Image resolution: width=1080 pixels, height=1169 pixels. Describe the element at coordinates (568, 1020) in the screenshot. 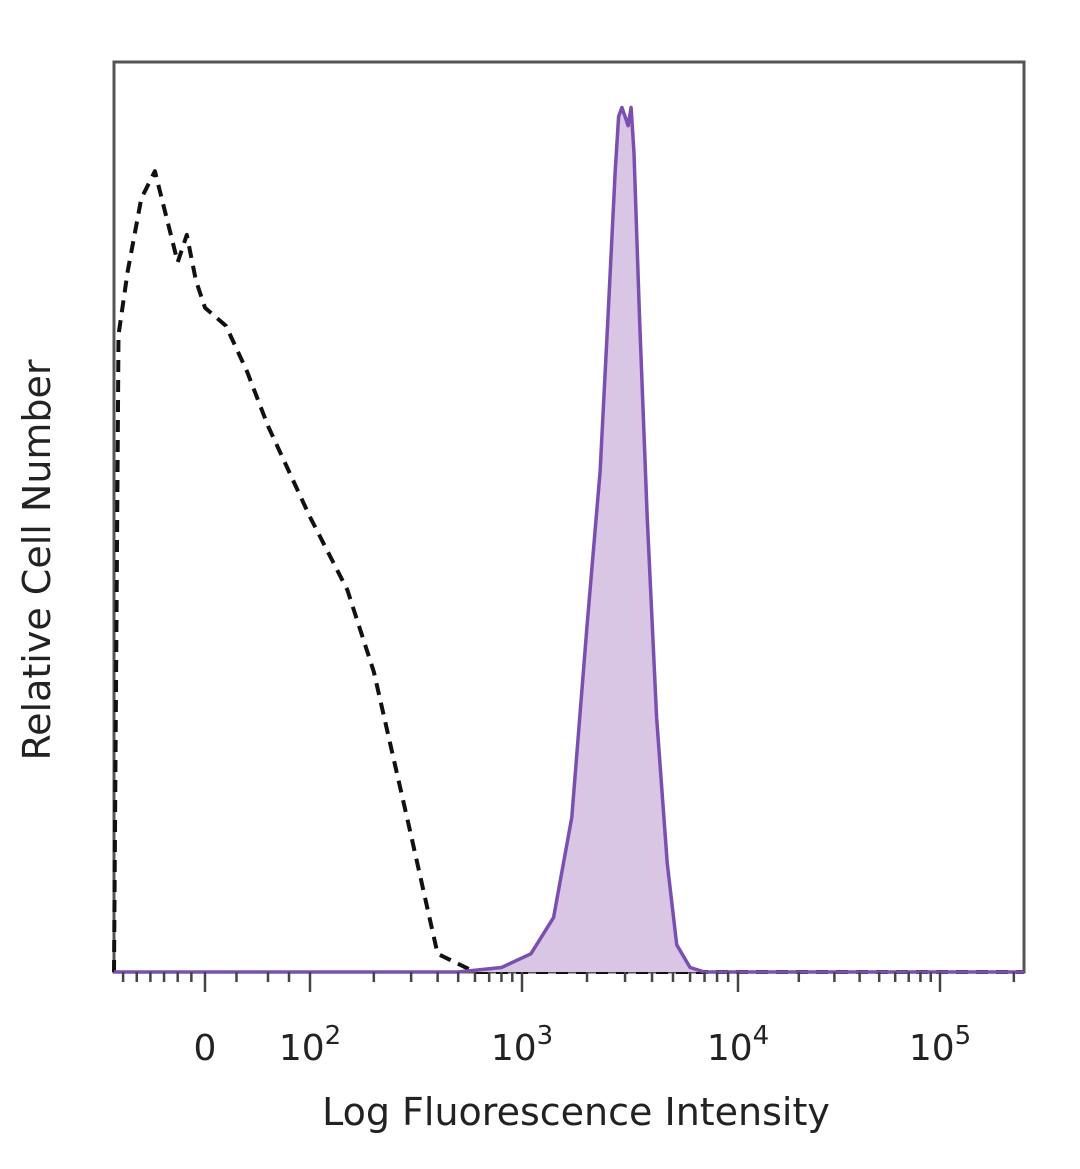

I see `x-axis-ticks: 0 10² 10³ 10⁴ 10⁵` at that location.